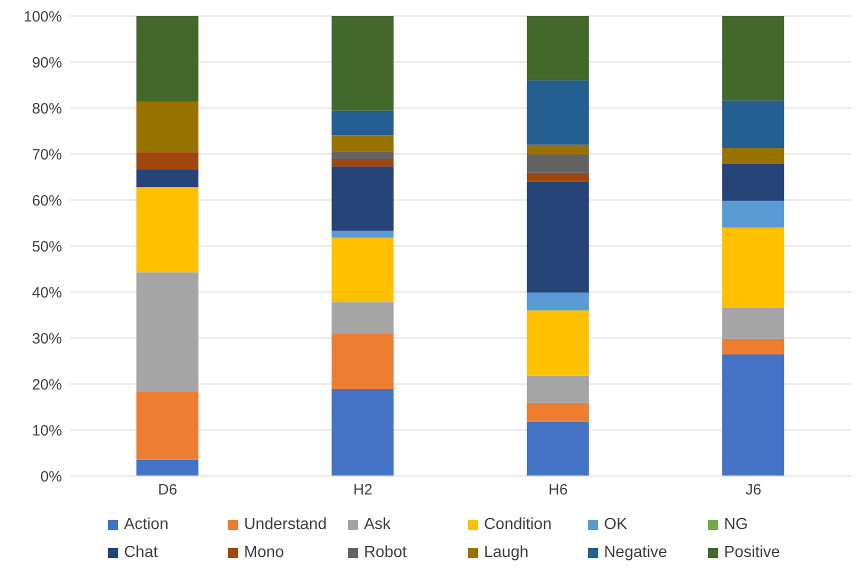  What do you see at coordinates (168, 490) in the screenshot?
I see `x-tick-label: D6` at bounding box center [168, 490].